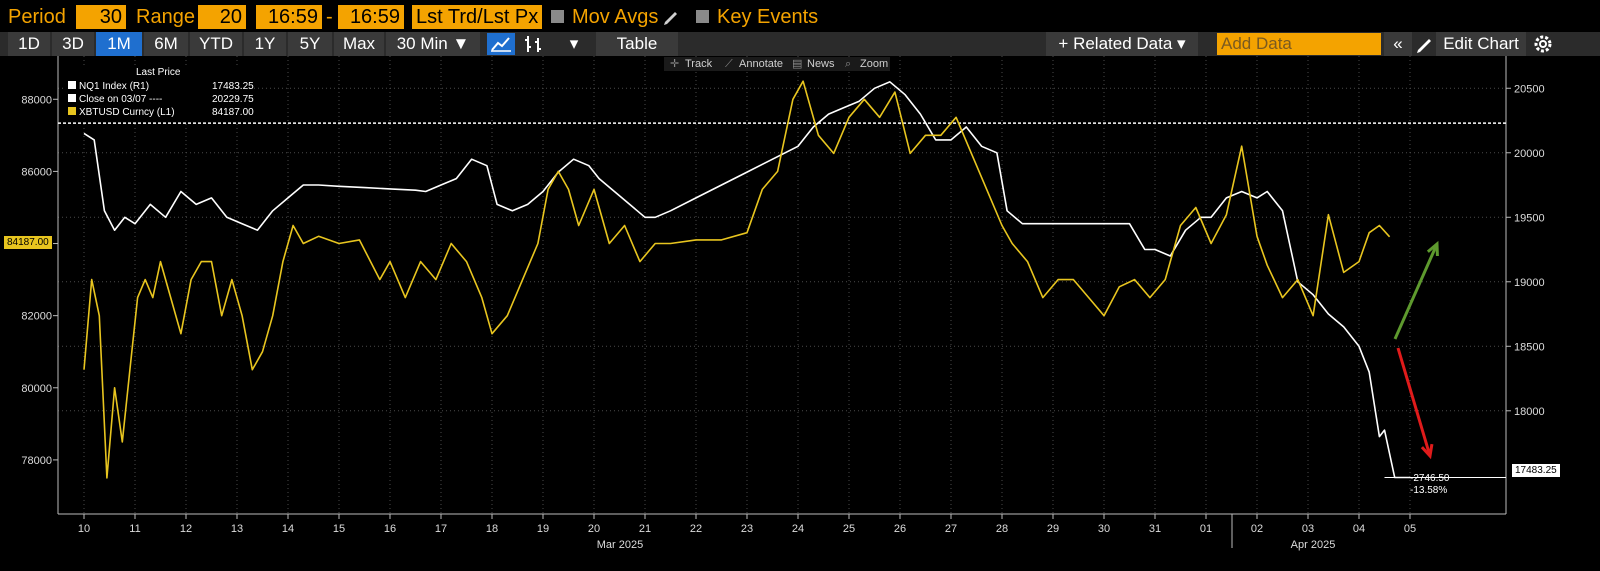  I want to click on pencil-icon, so click(671, 17).